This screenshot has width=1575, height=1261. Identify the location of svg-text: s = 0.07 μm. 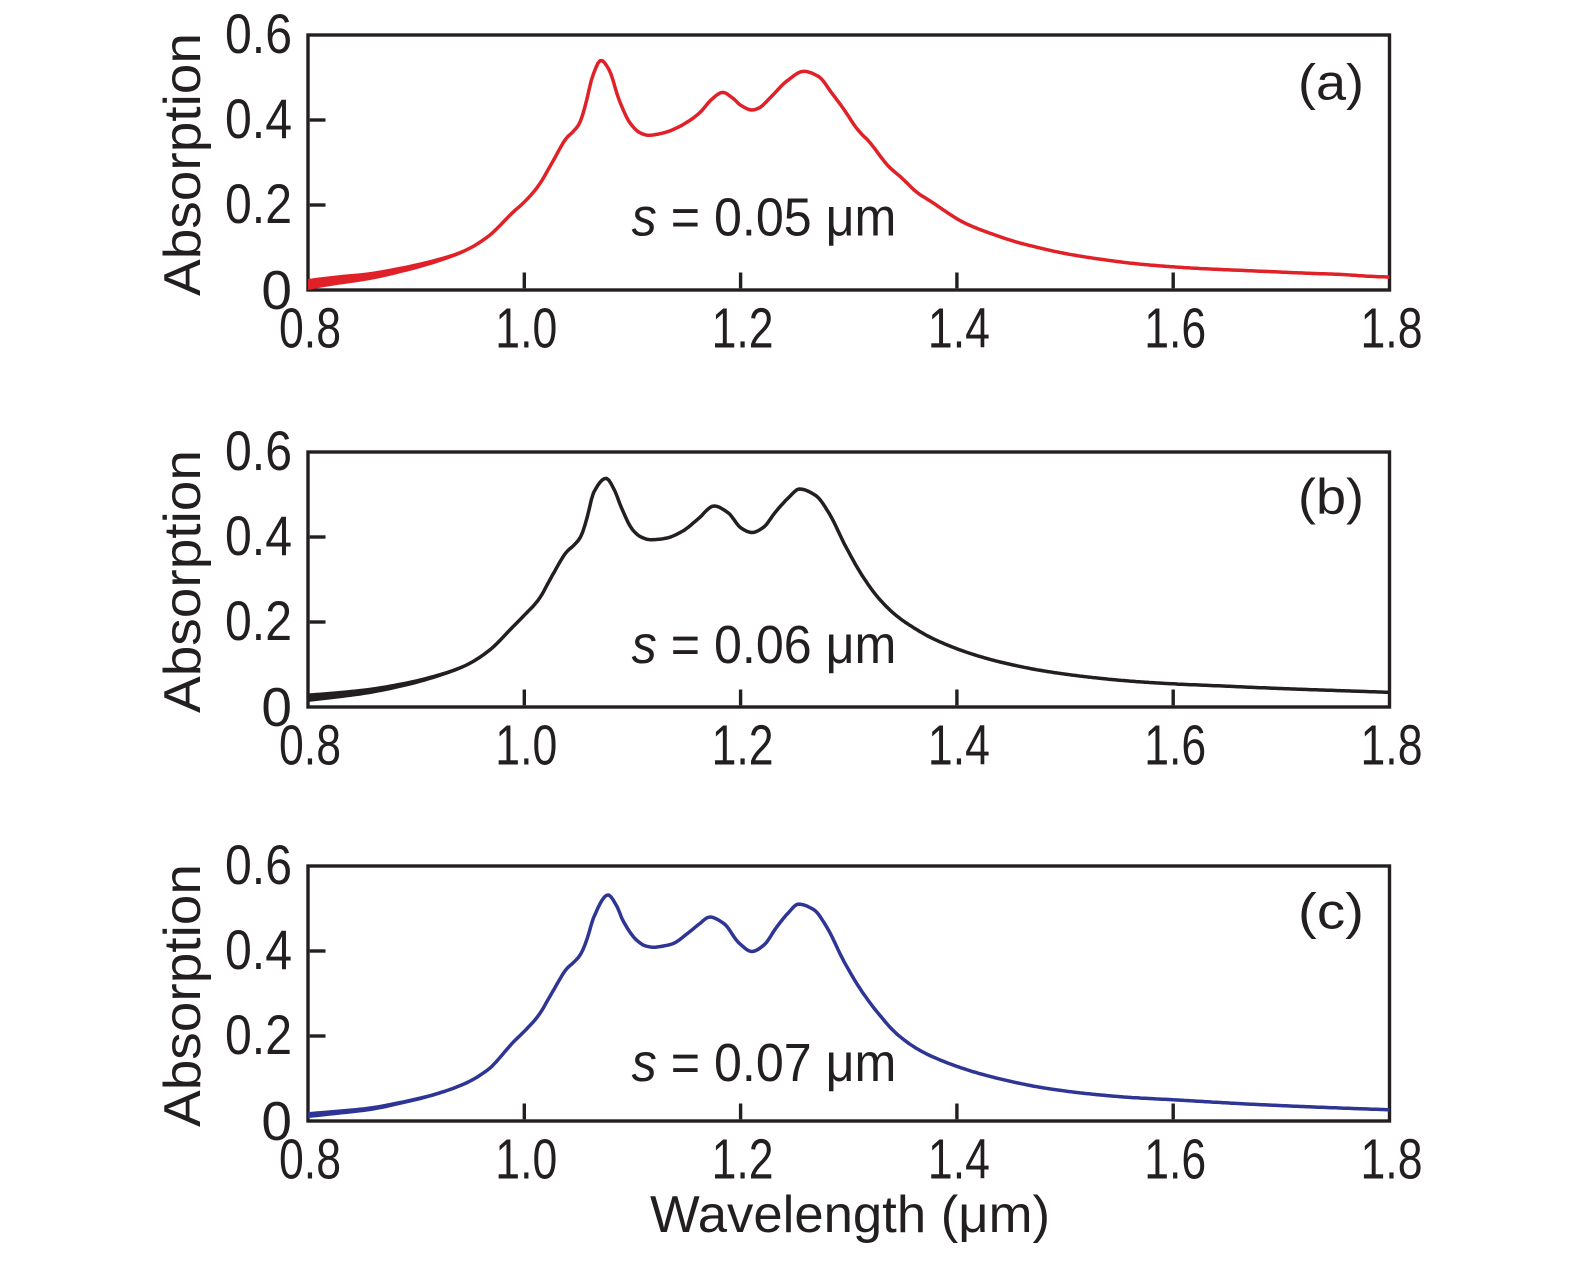
(764, 1063).